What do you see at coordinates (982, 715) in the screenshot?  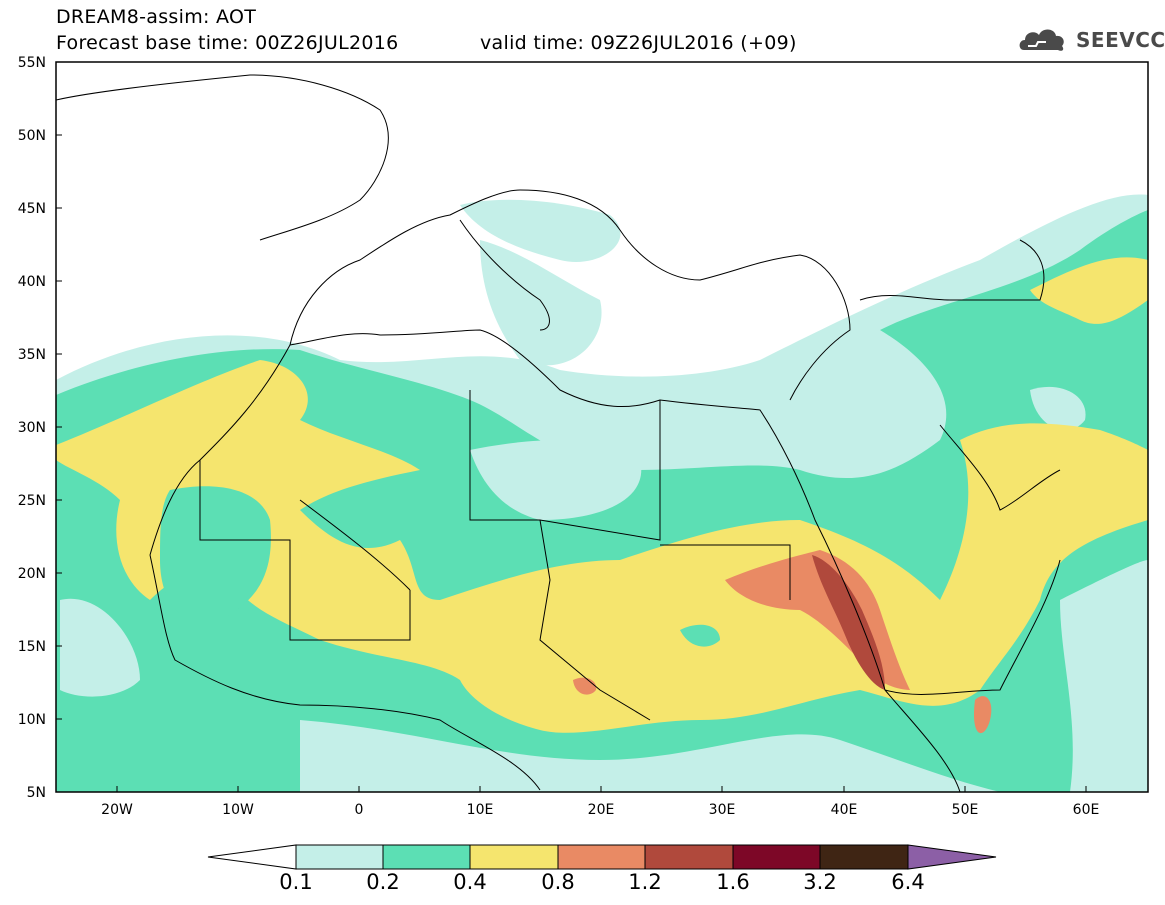 I see `aot-contour-0.8-horn` at bounding box center [982, 715].